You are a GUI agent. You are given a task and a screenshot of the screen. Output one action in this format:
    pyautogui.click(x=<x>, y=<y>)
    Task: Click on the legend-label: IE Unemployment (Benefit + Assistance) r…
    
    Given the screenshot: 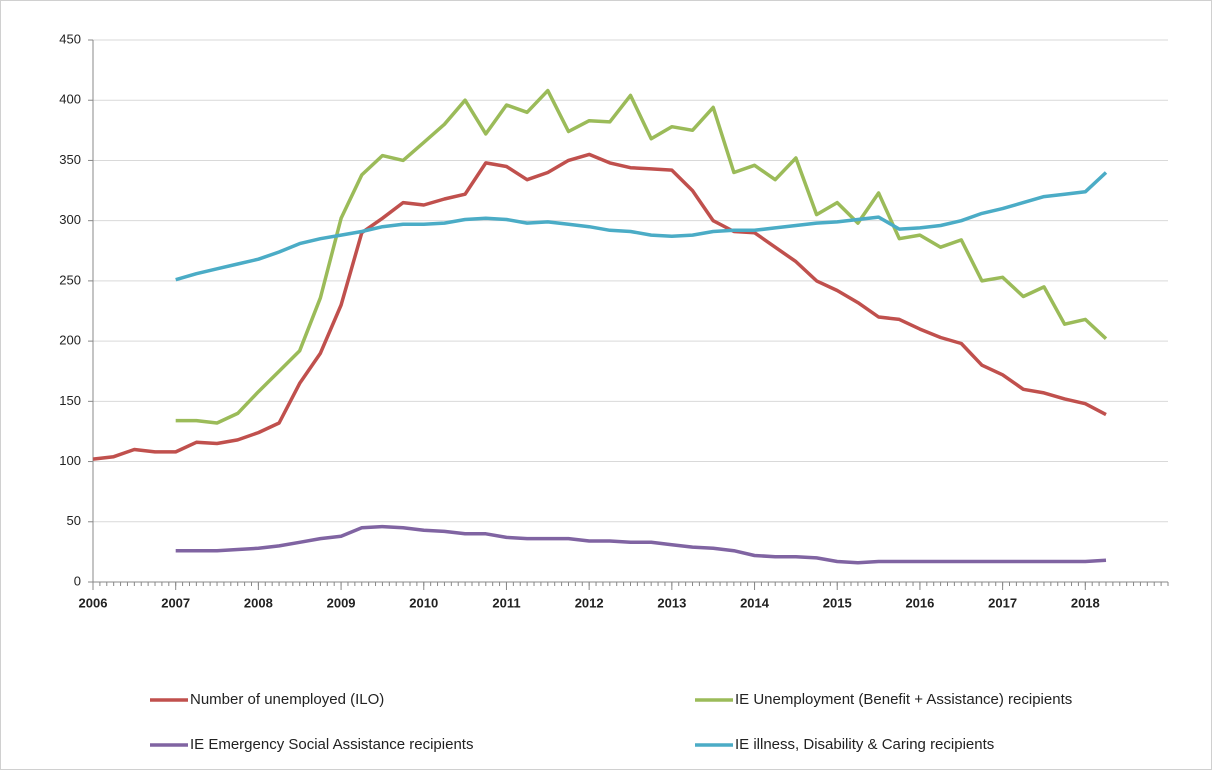 What is the action you would take?
    pyautogui.click(x=903, y=699)
    